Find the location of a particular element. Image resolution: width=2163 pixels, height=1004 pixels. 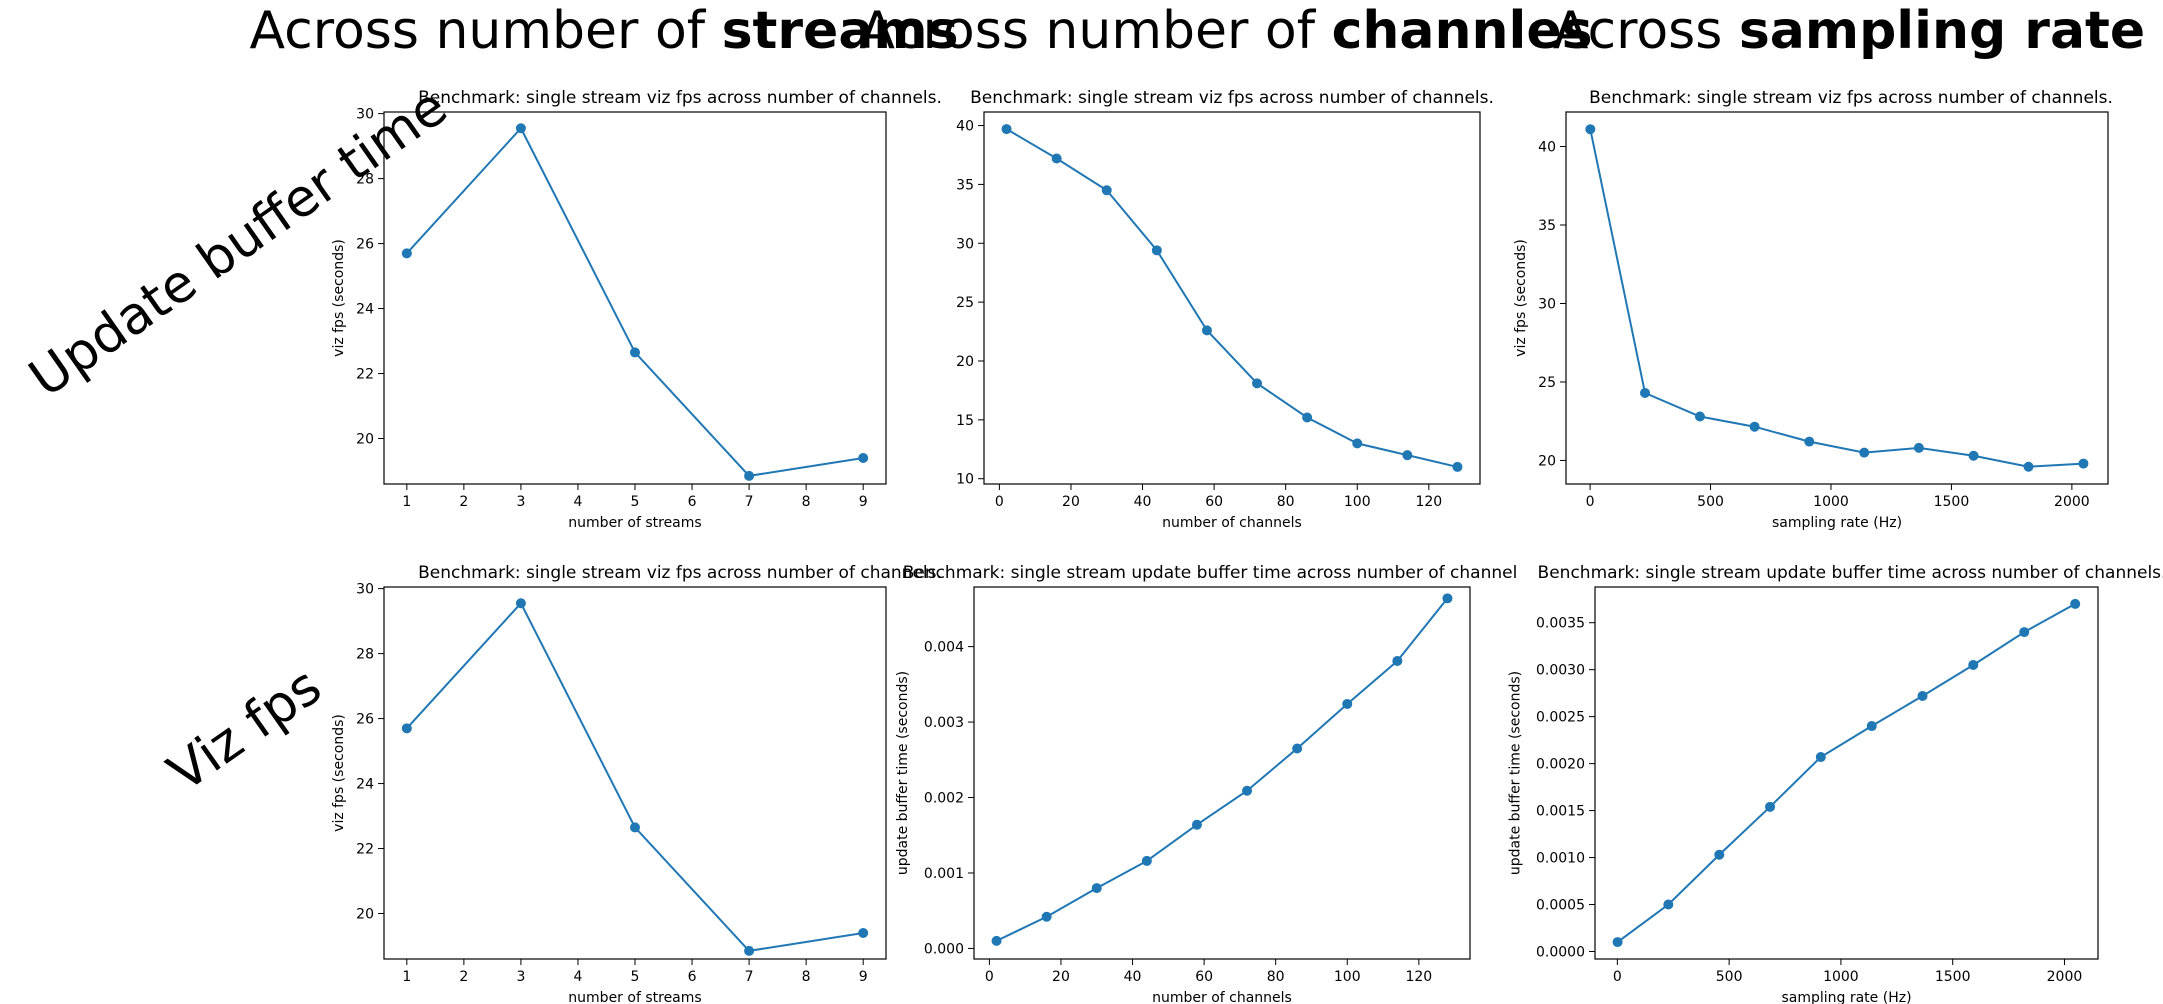

column-heading-sampling-rate: Across sampling rate is located at coordinates (1849, 31).